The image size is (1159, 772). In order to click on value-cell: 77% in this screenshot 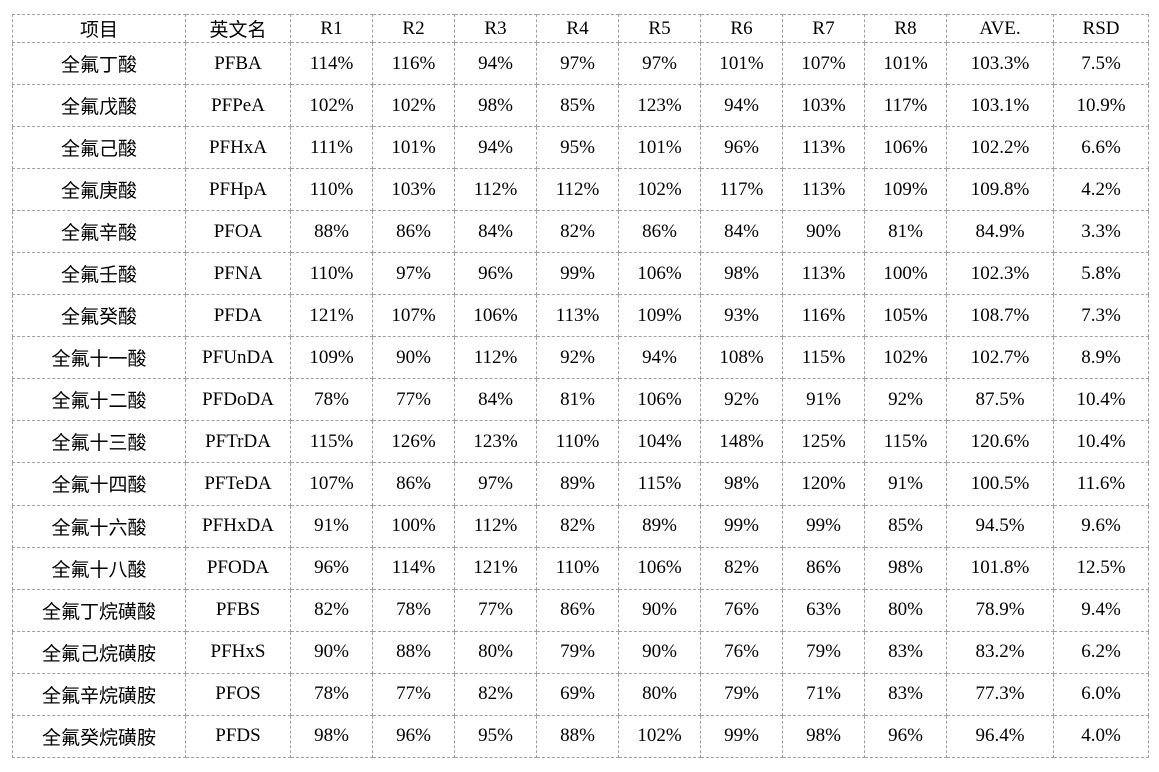, I will do `click(413, 694)`.